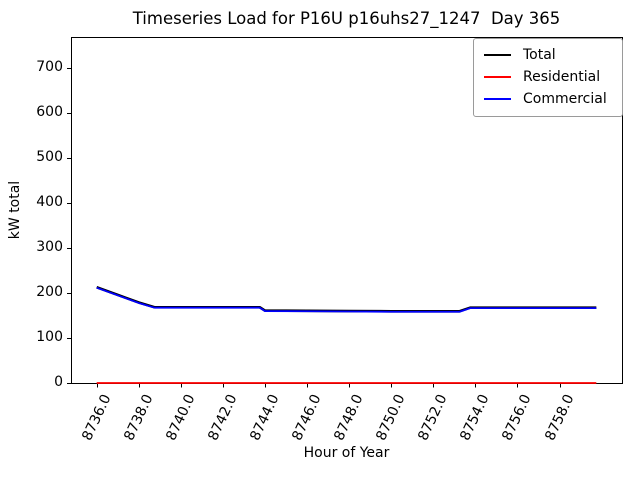 The width and height of the screenshot is (640, 480). What do you see at coordinates (49, 202) in the screenshot?
I see `y-tick-label: 400` at bounding box center [49, 202].